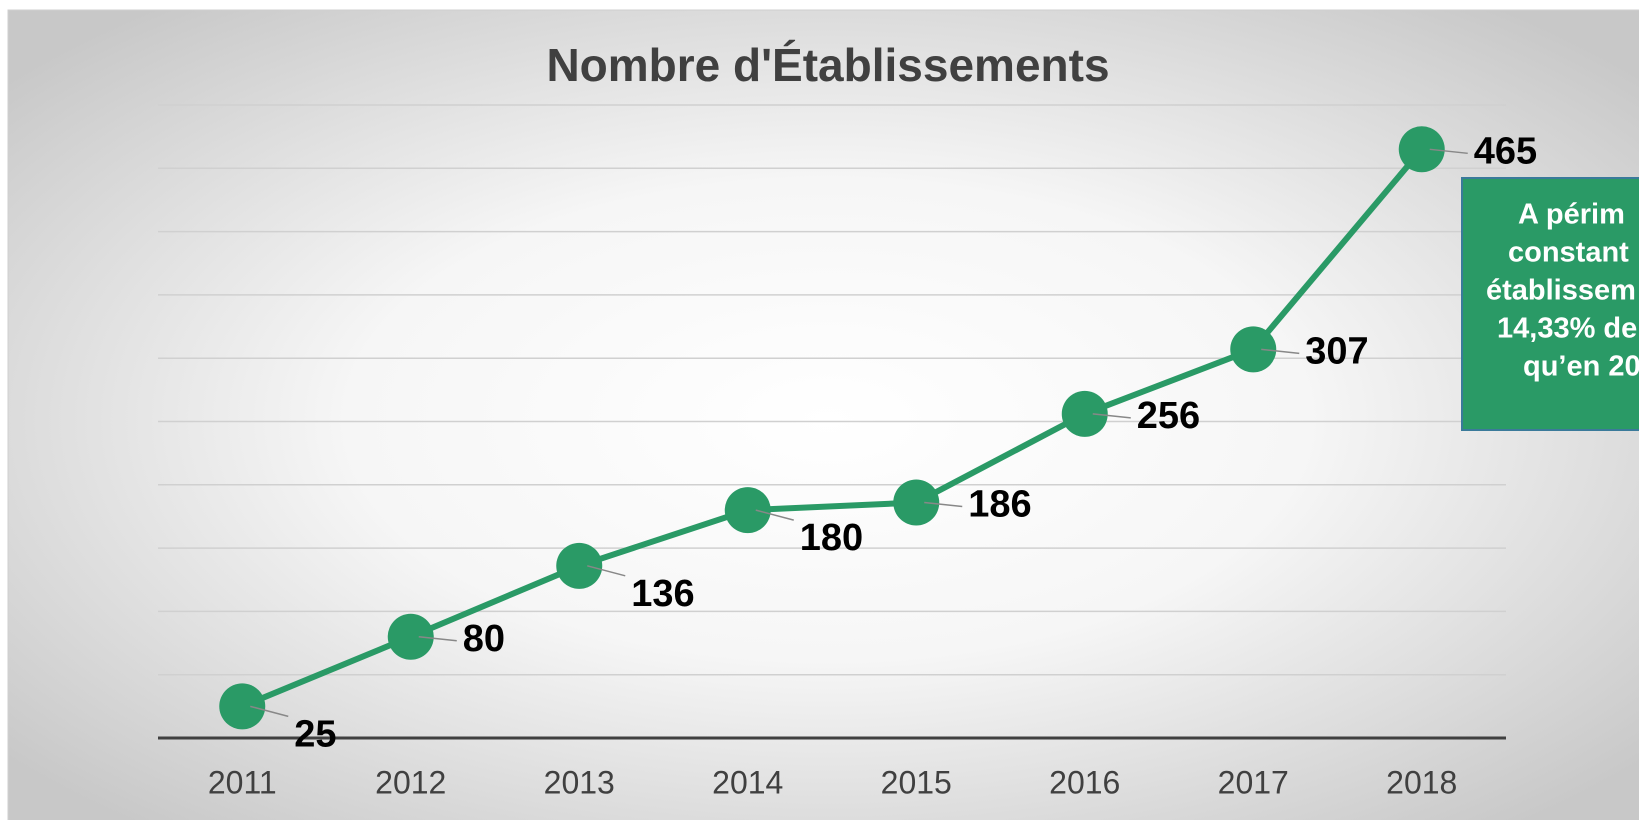 This screenshot has width=1639, height=820. Describe the element at coordinates (831, 538) in the screenshot. I see `data-label: 180` at that location.